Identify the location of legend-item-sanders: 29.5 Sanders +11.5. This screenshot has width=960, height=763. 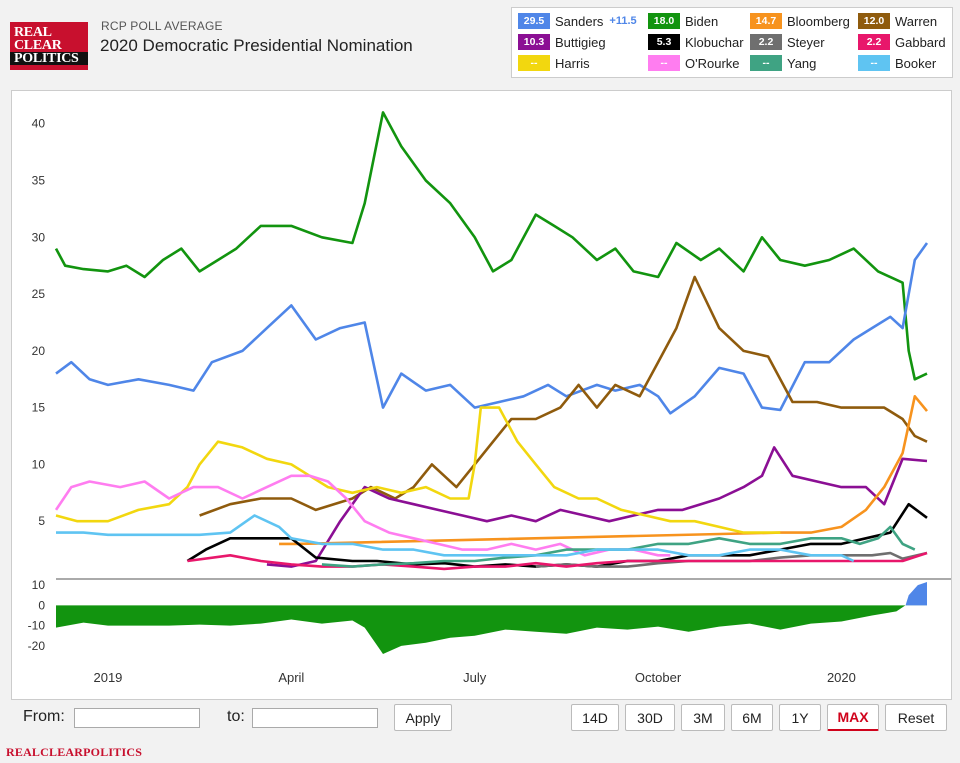
(577, 21).